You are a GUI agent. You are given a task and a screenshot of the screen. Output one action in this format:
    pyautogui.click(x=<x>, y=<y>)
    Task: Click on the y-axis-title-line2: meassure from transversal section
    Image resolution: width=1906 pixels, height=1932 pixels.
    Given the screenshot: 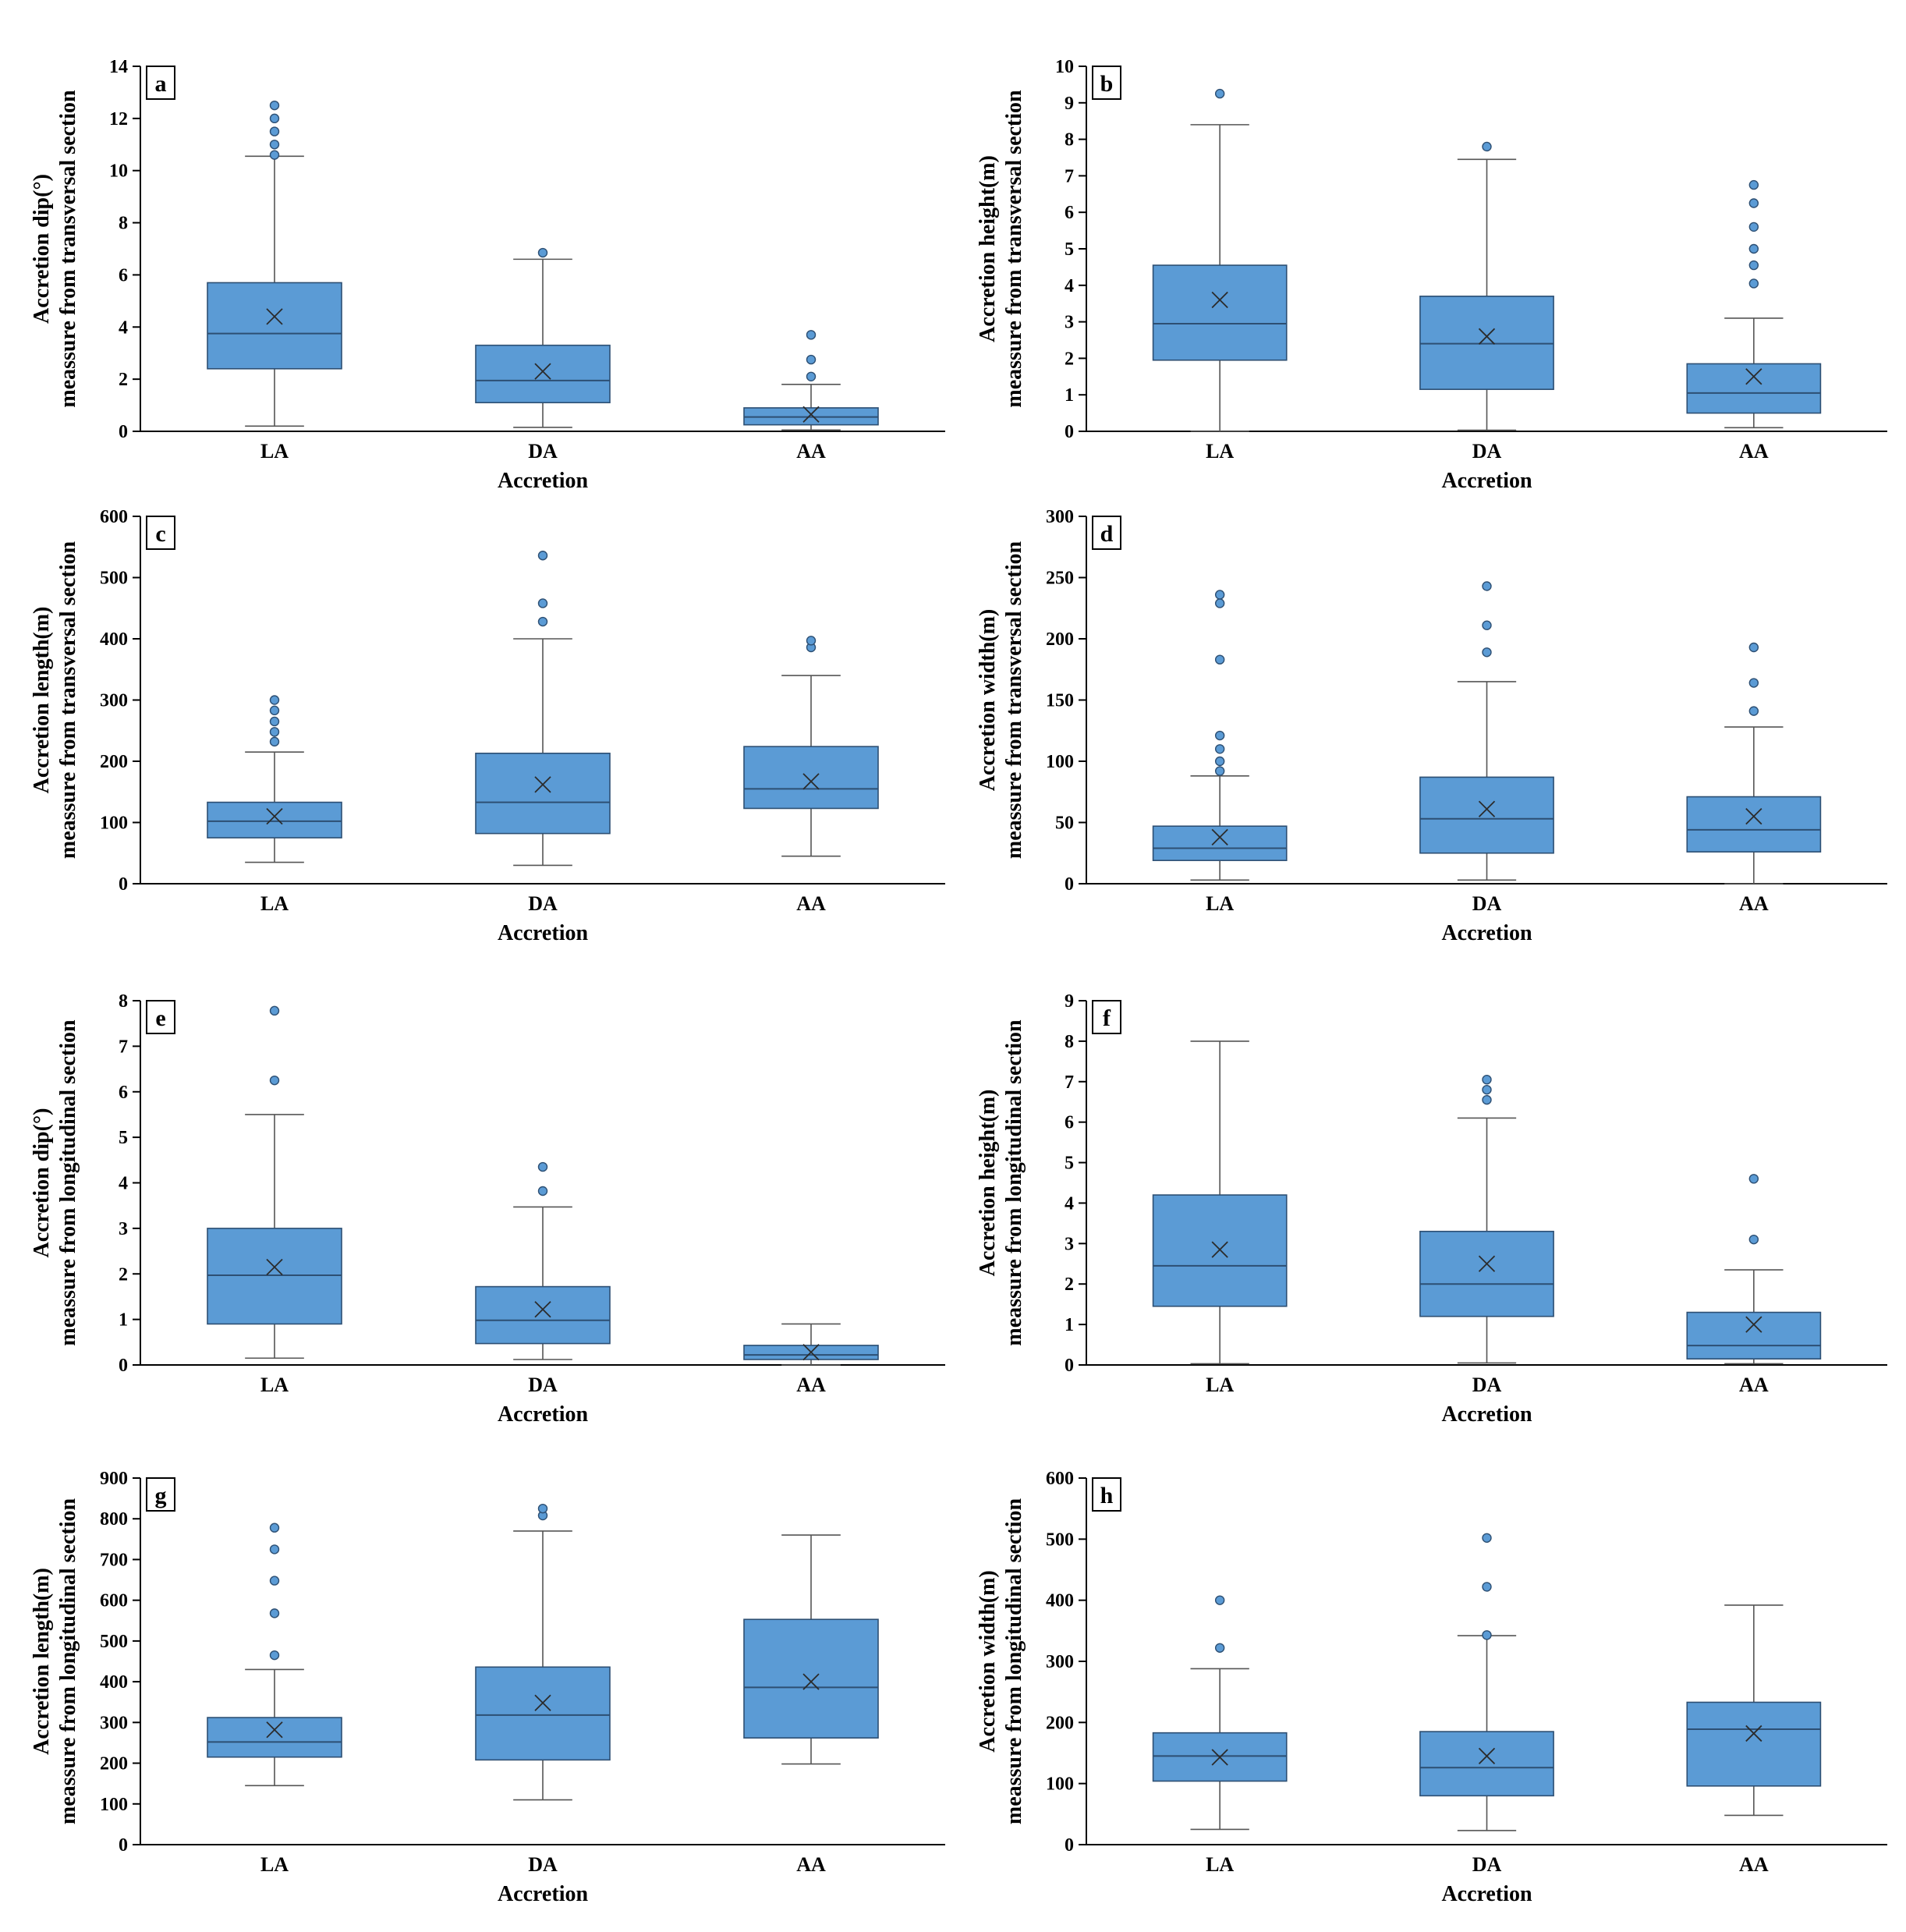 What is the action you would take?
    pyautogui.click(x=68, y=249)
    